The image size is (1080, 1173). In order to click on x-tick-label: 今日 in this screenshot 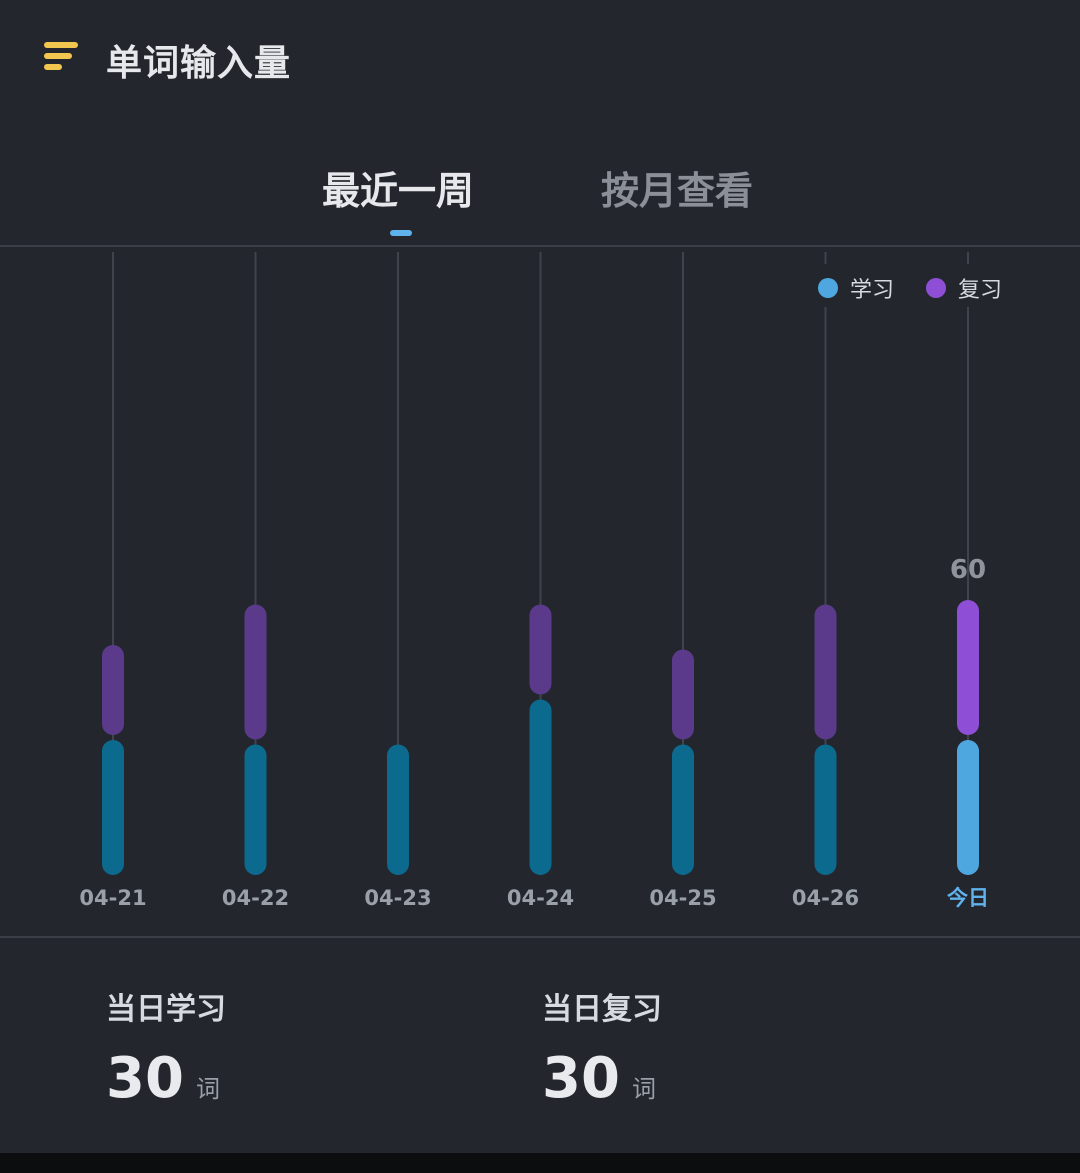, I will do `click(968, 898)`.